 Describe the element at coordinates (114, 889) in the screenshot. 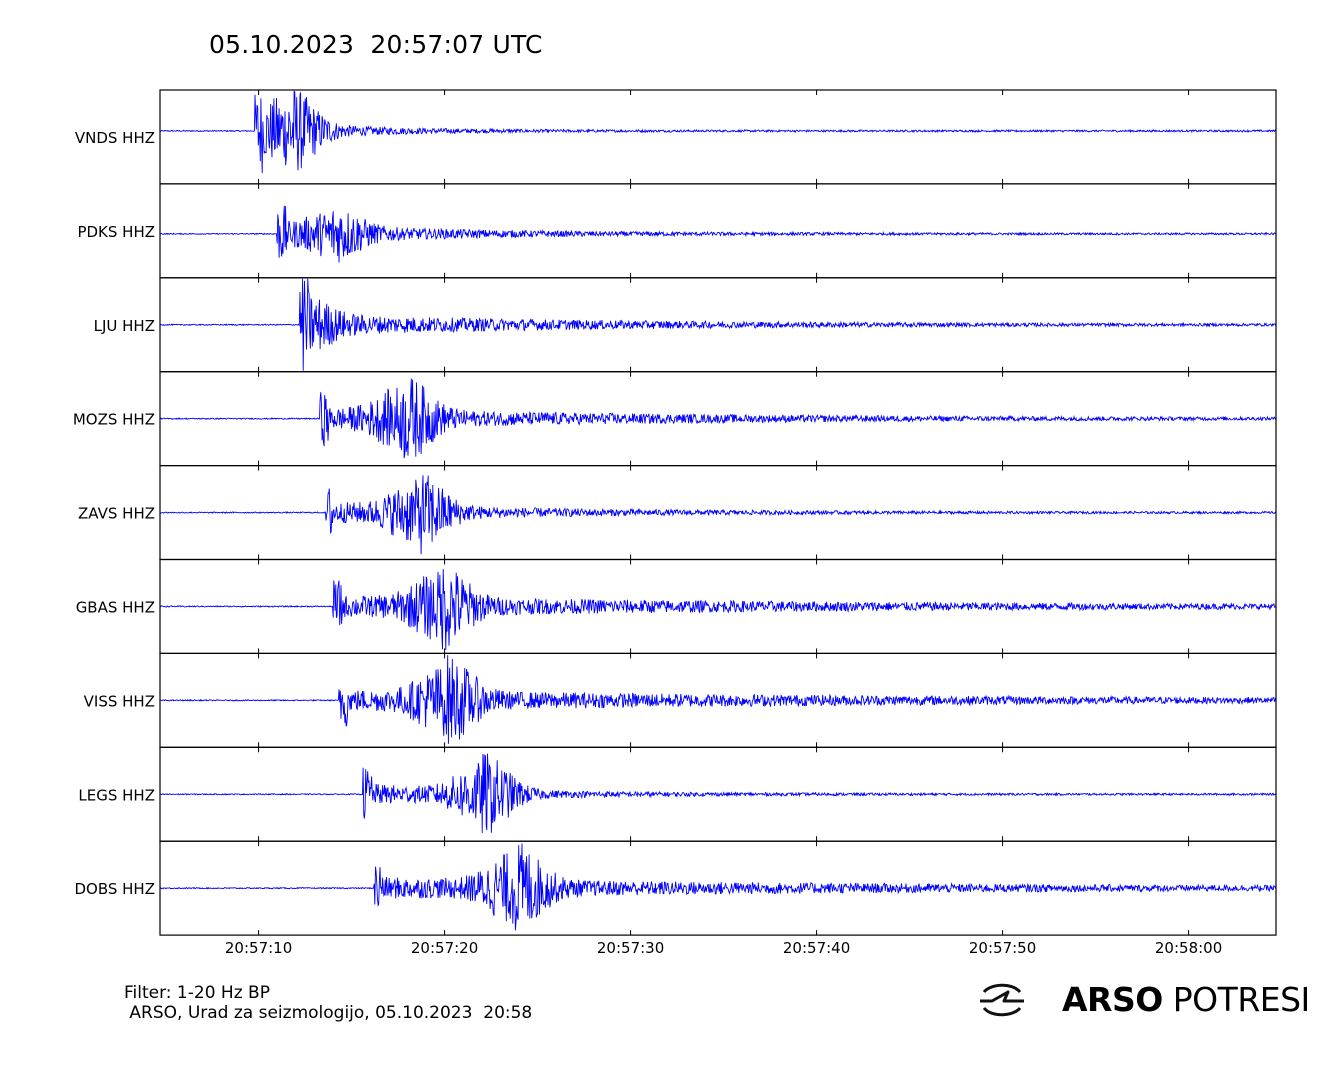

I see `station-label: DOBS HHZ` at that location.